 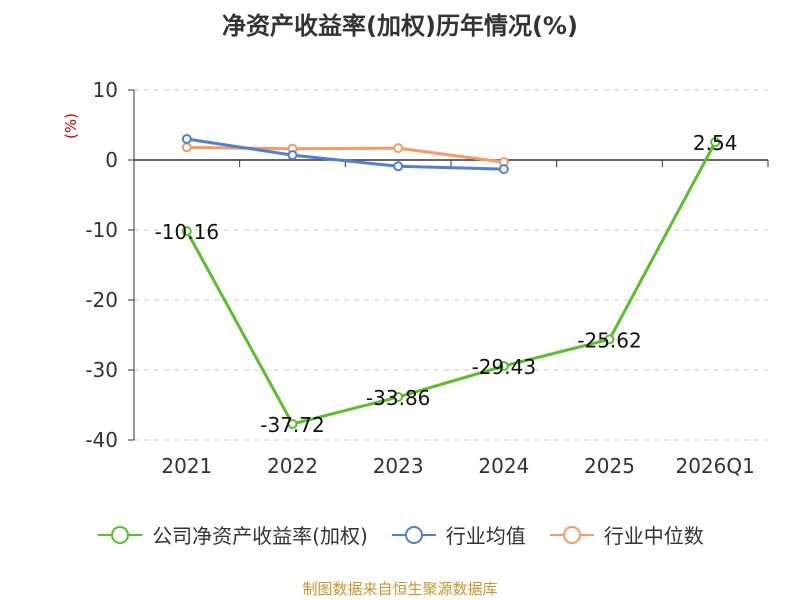 I want to click on legend: 公司净资产收益率(加权) 行业均值 行业中位数, so click(x=400, y=534).